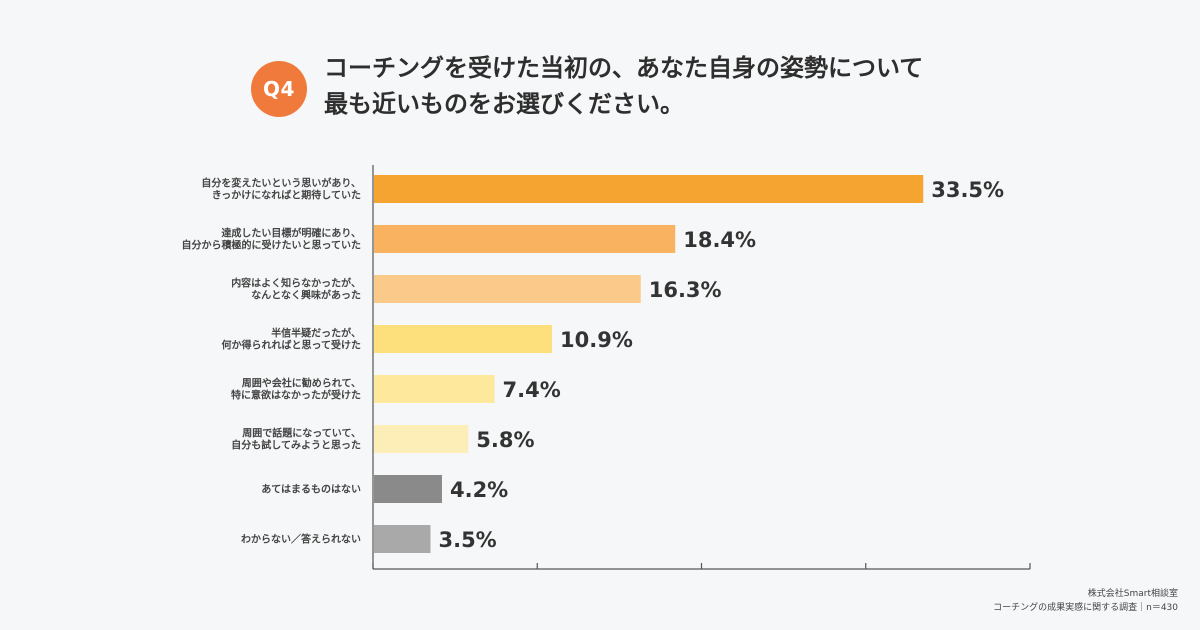 This screenshot has height=630, width=1200. What do you see at coordinates (281, 183) in the screenshot?
I see `category-label-1-line-1: 自分を変えたいという思いがあり、` at bounding box center [281, 183].